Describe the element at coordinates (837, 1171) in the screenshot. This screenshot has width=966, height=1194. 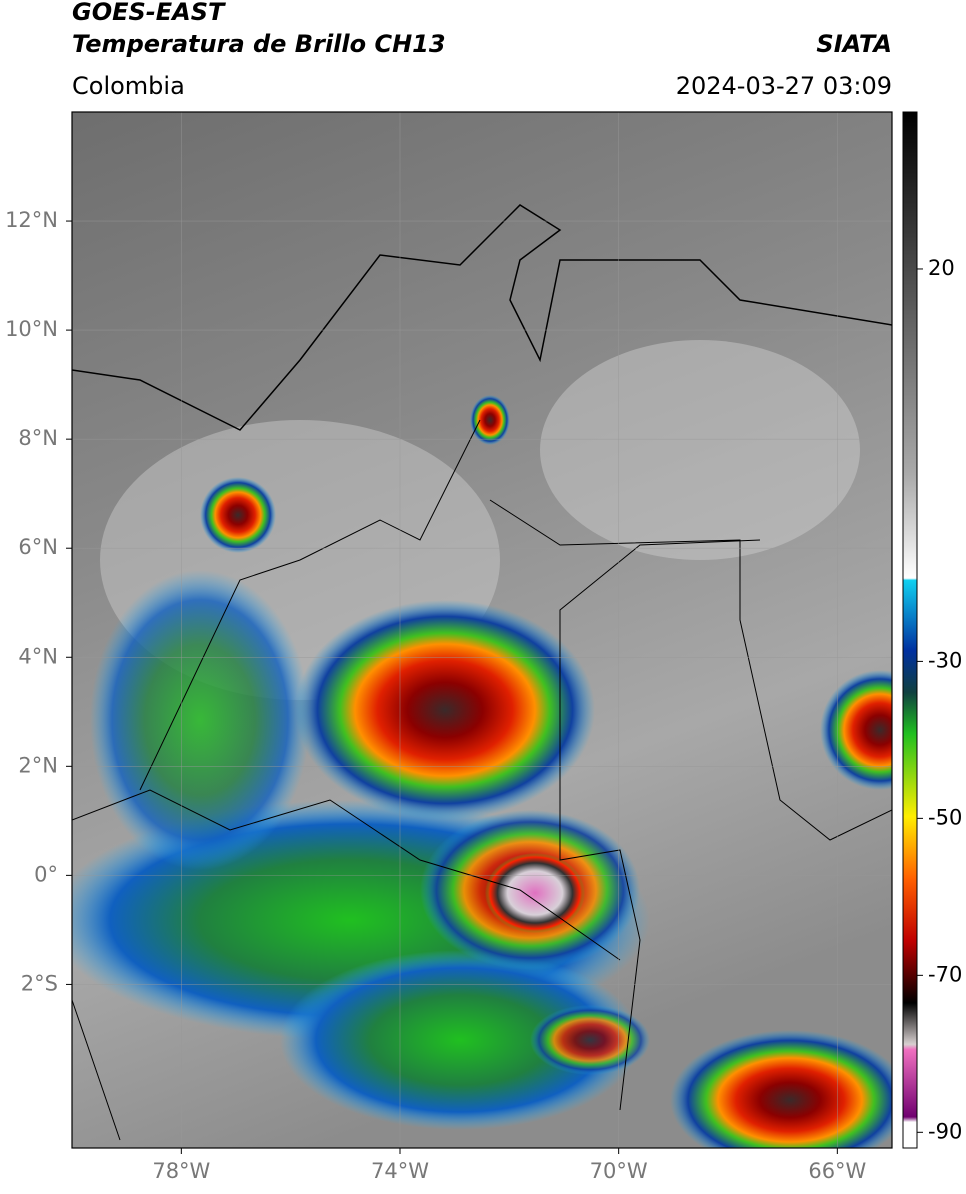
I see `lon-tick-label: 66°W` at that location.